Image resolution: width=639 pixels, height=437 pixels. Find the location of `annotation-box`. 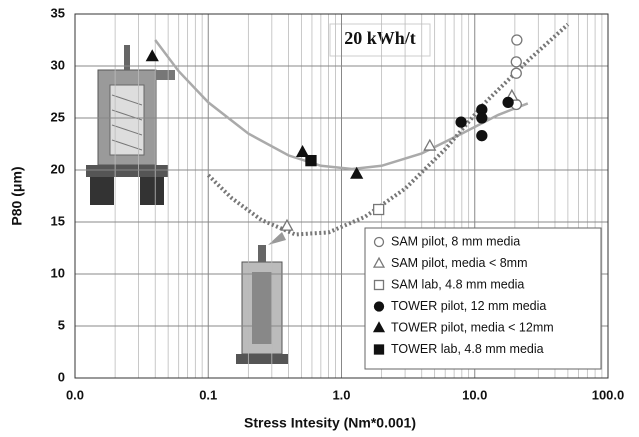

annotation-box is located at coordinates (380, 40).